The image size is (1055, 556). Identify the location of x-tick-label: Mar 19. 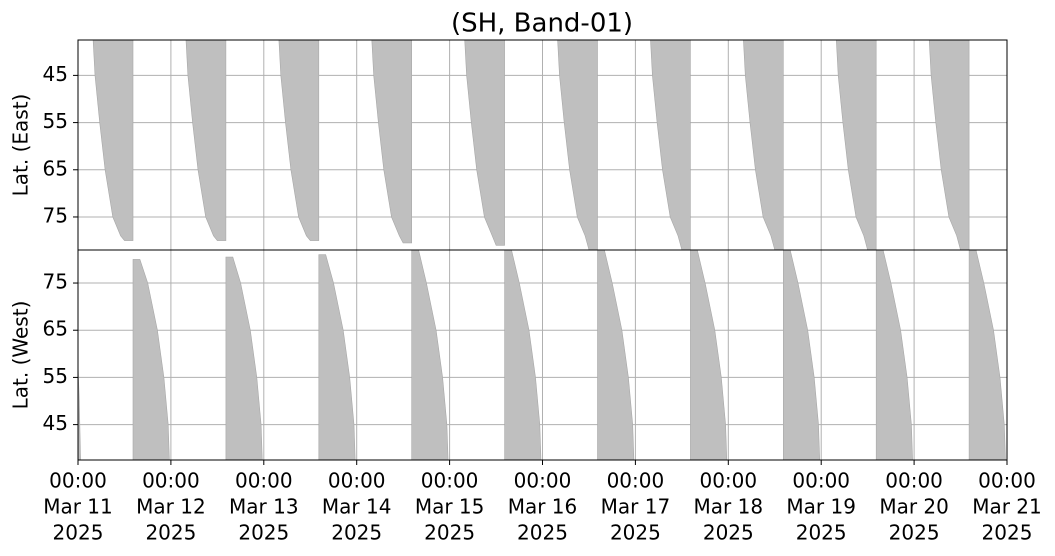
(821, 507).